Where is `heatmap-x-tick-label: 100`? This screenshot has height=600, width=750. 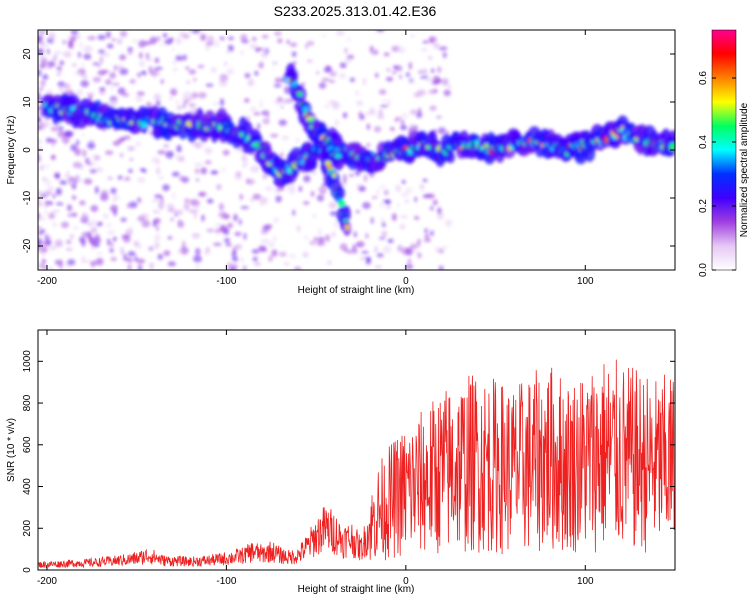
heatmap-x-tick-label: 100 is located at coordinates (585, 281).